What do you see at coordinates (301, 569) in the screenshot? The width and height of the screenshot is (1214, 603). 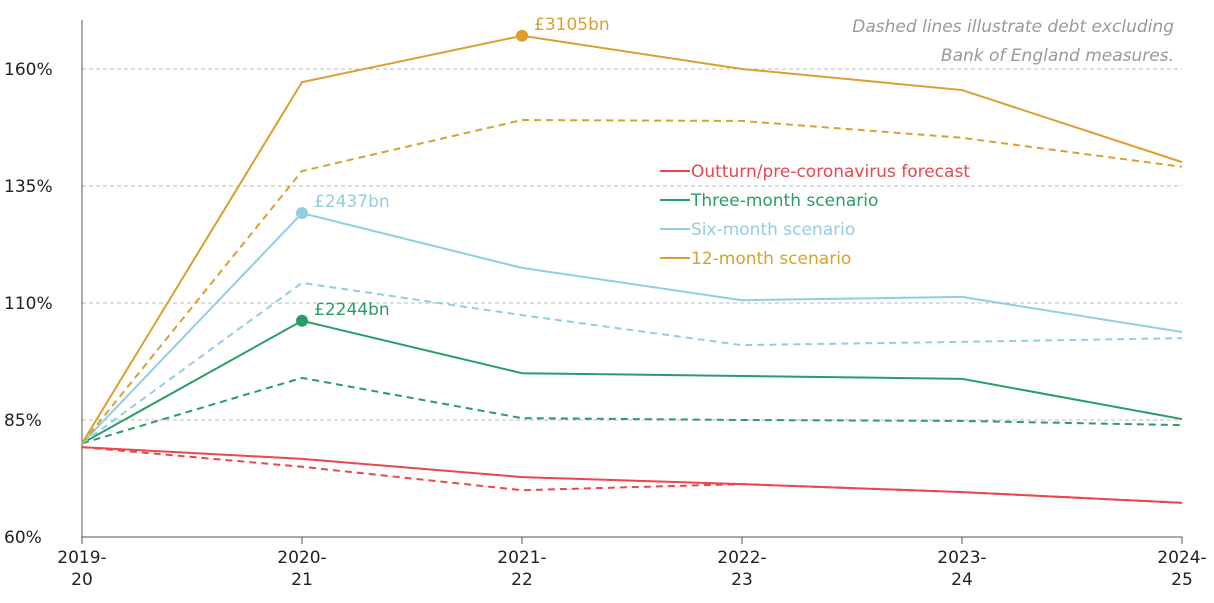 I see `x-tick-label: 2020-21` at bounding box center [301, 569].